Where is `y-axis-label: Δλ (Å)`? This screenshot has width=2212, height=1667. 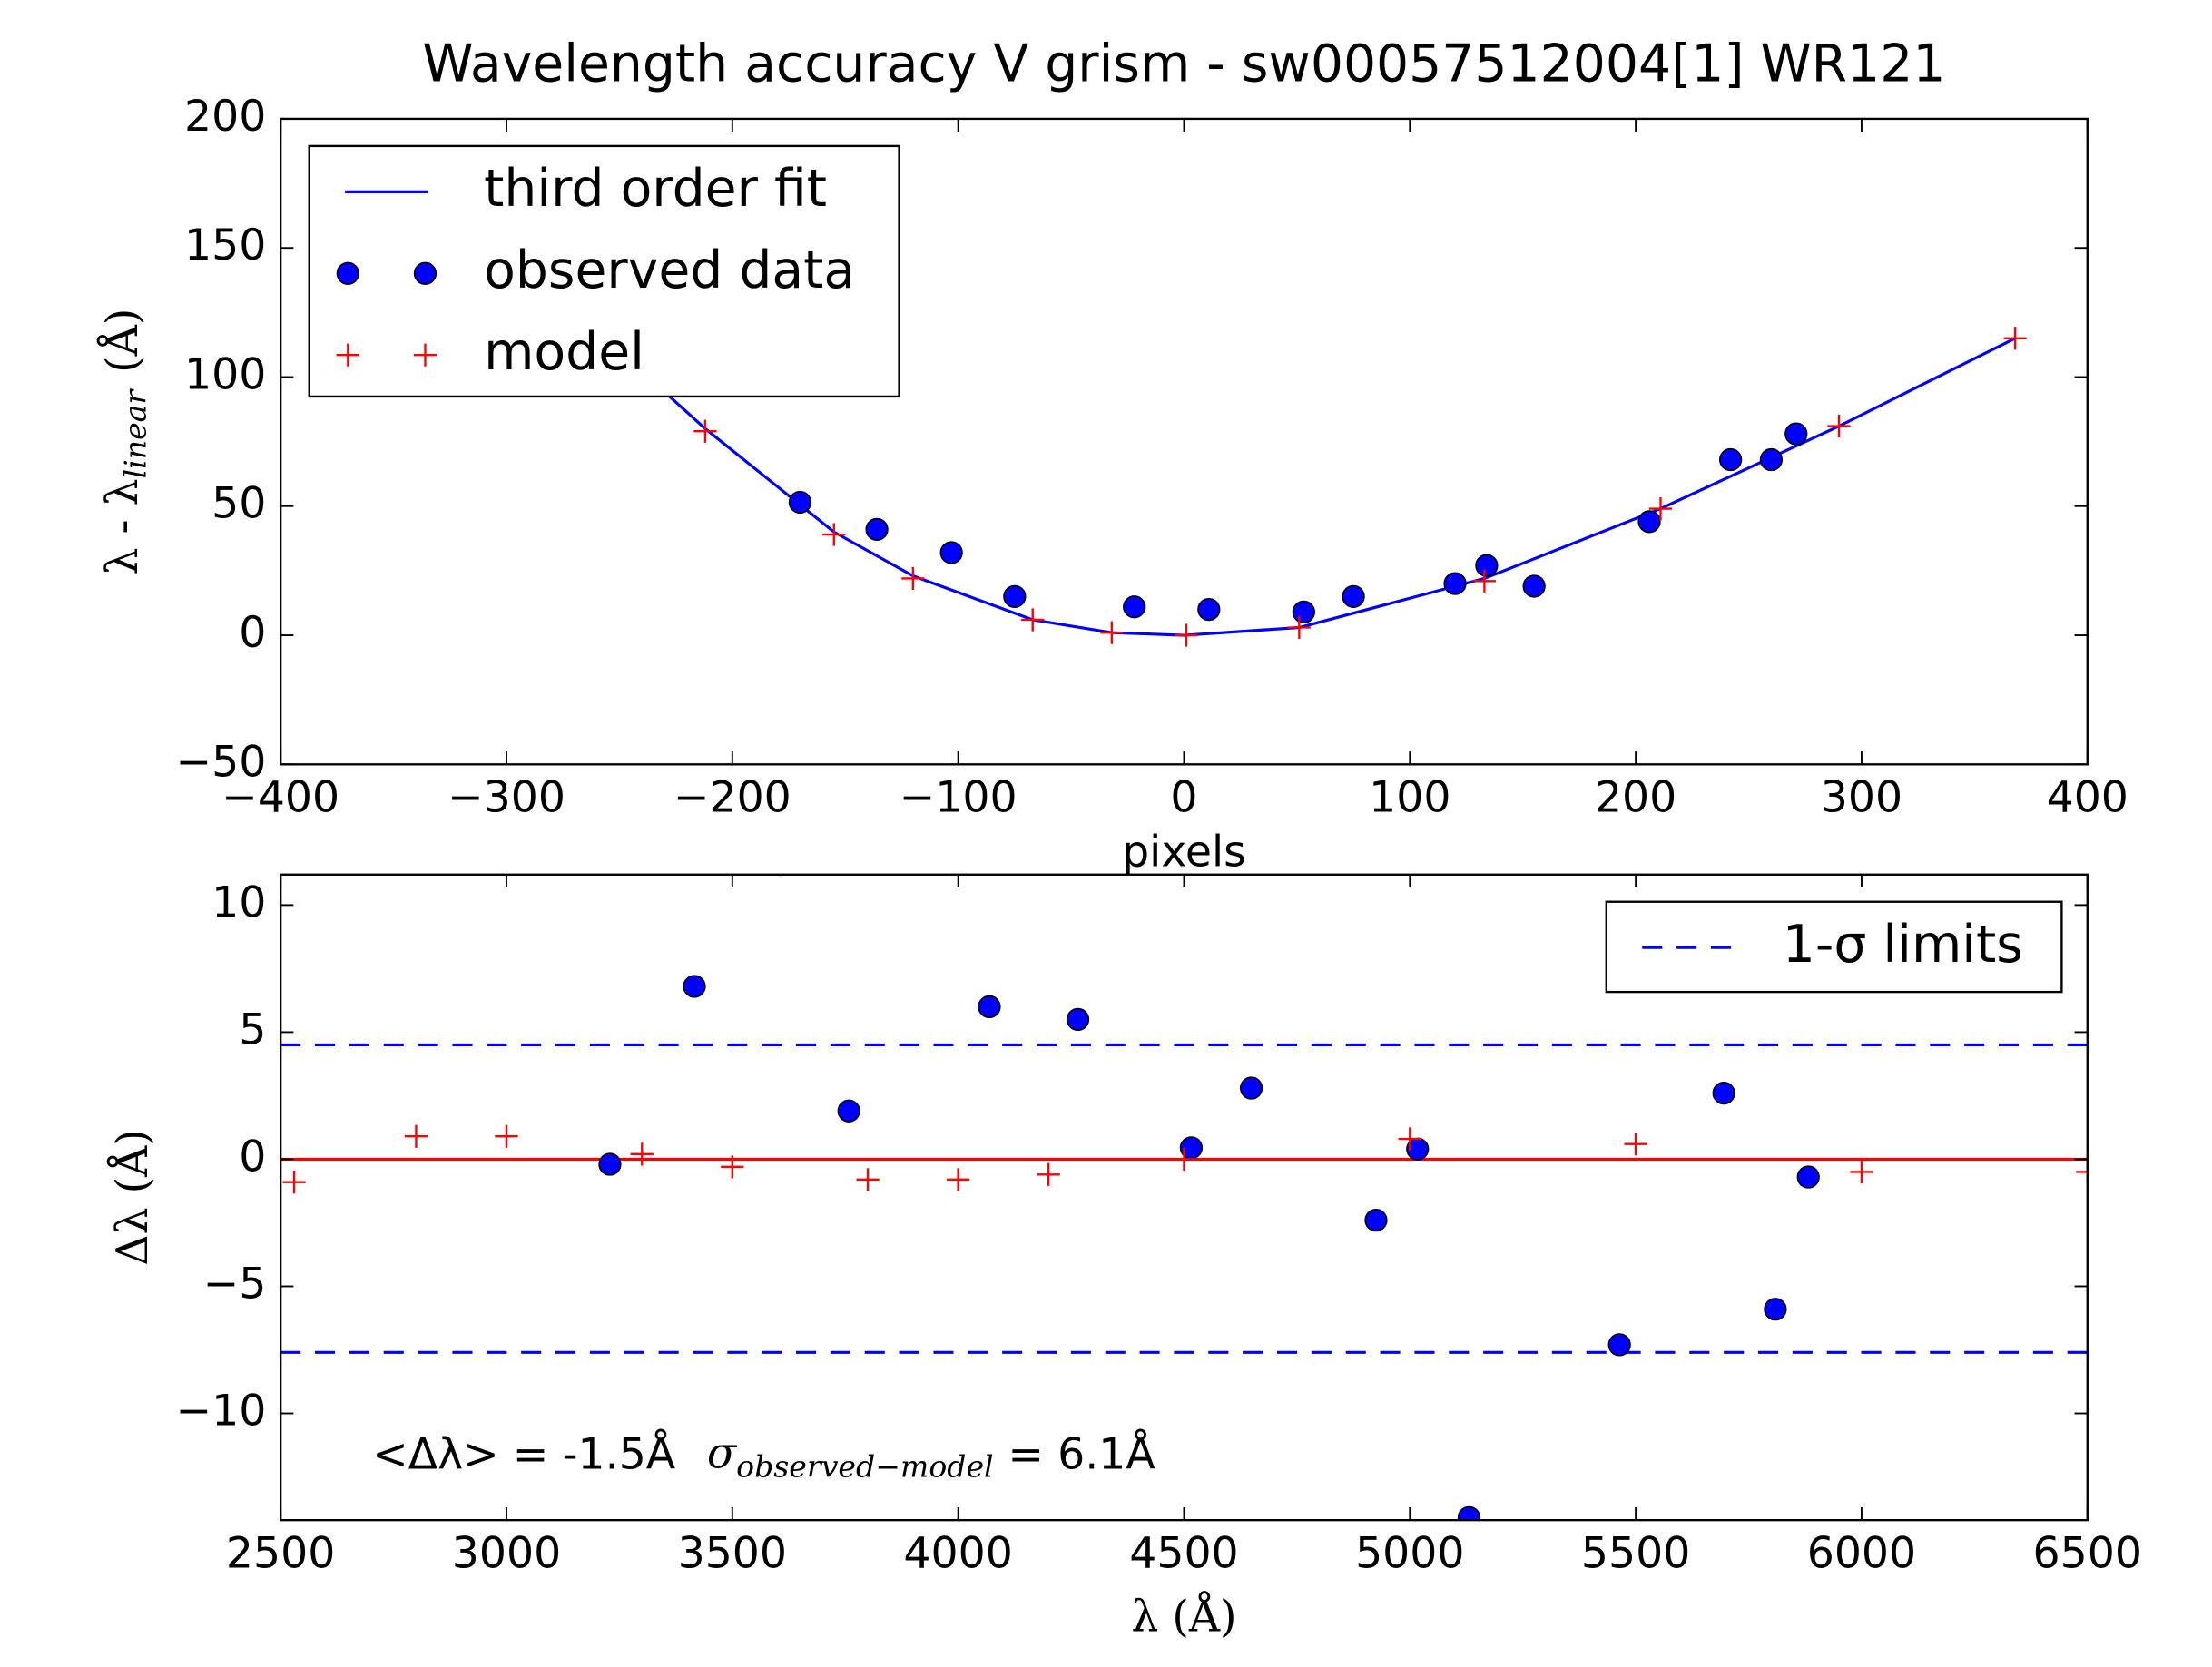 y-axis-label: Δλ (Å) is located at coordinates (132, 1197).